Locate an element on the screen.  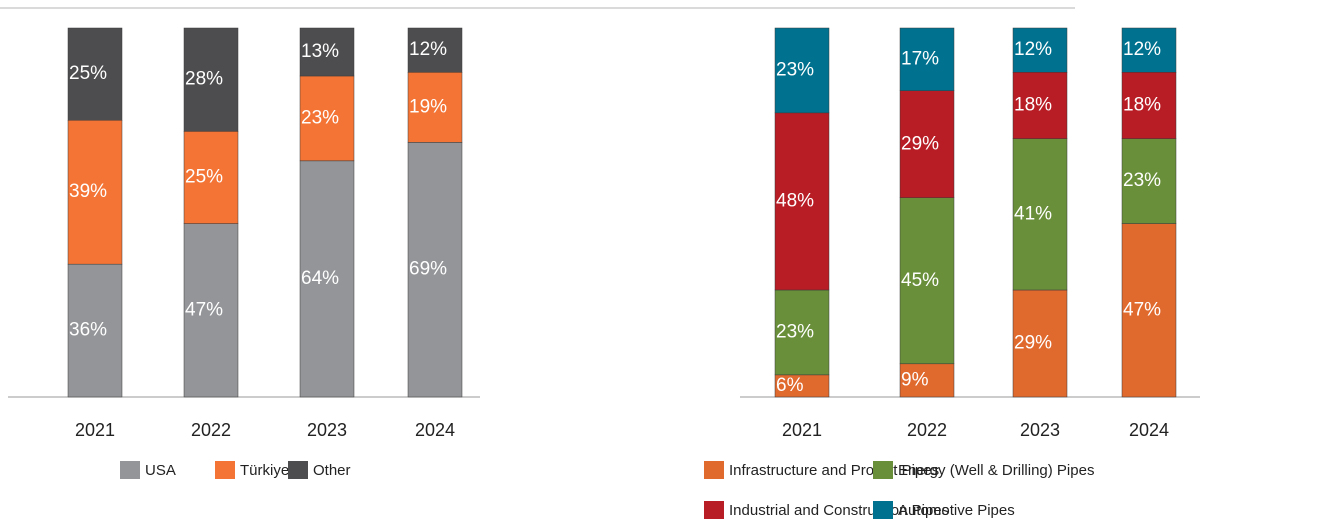
segment-label: 6% is located at coordinates (790, 385).